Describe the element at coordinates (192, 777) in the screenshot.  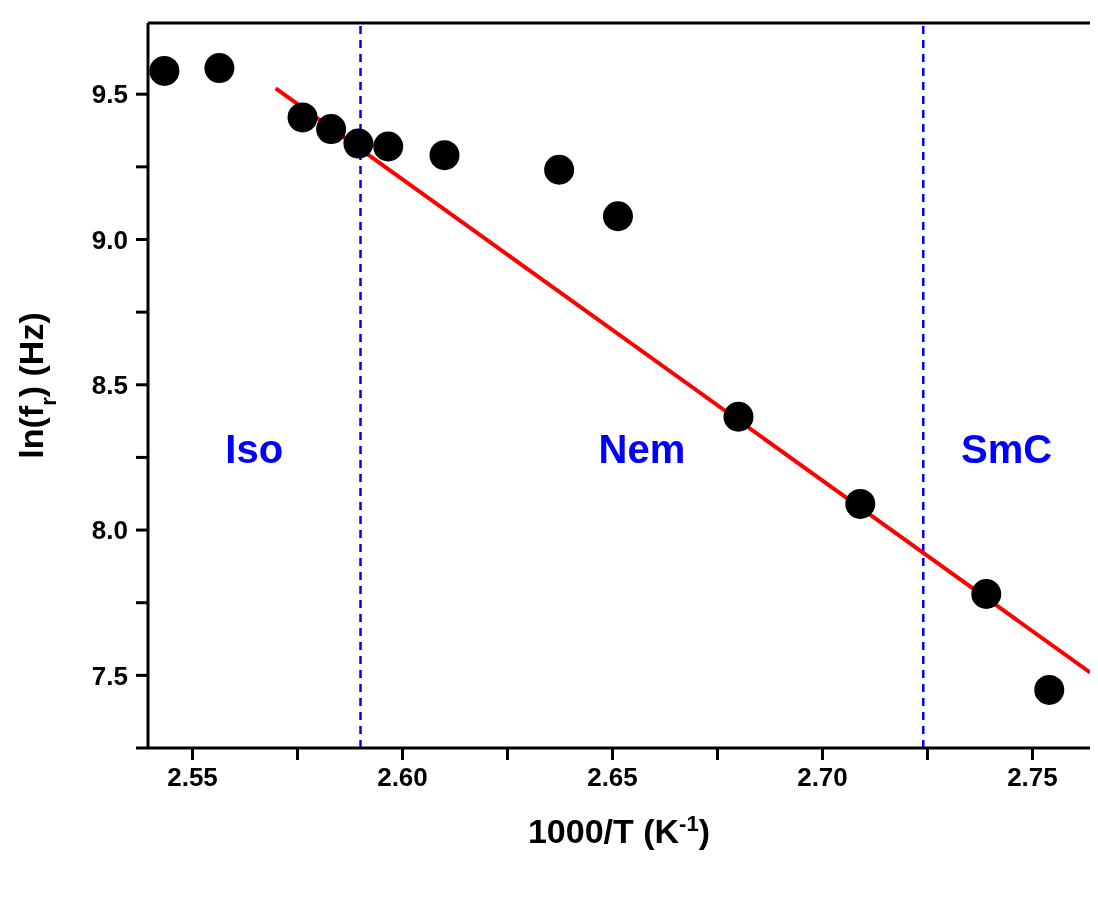
I see `x-tick-label: 2.55` at that location.